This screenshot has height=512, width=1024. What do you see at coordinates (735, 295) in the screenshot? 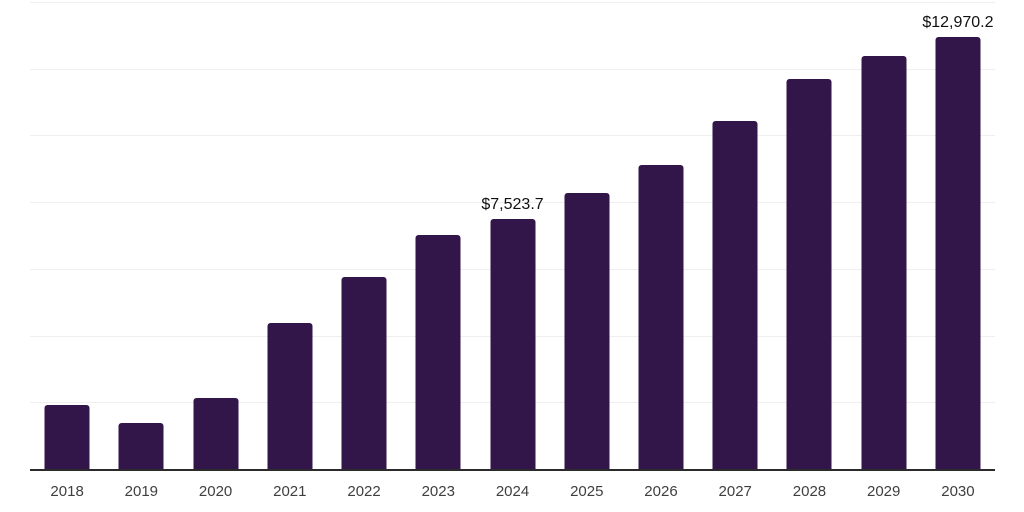
I see `bar-2027` at bounding box center [735, 295].